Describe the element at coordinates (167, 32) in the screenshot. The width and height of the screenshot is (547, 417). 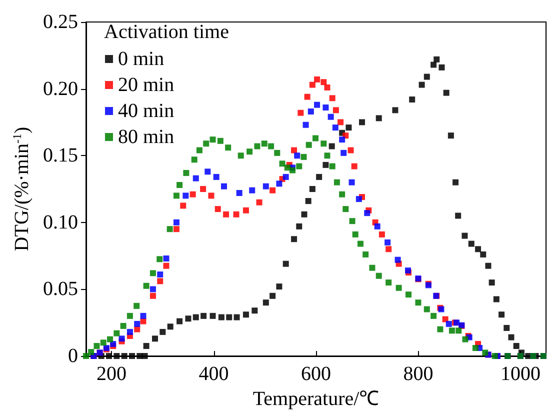
I see `legend-title: Activation time` at that location.